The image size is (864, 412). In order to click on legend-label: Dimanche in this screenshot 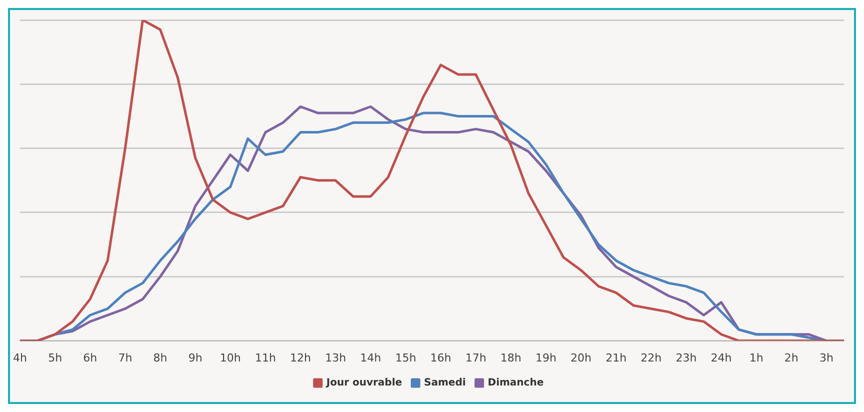, I will do `click(516, 383)`.